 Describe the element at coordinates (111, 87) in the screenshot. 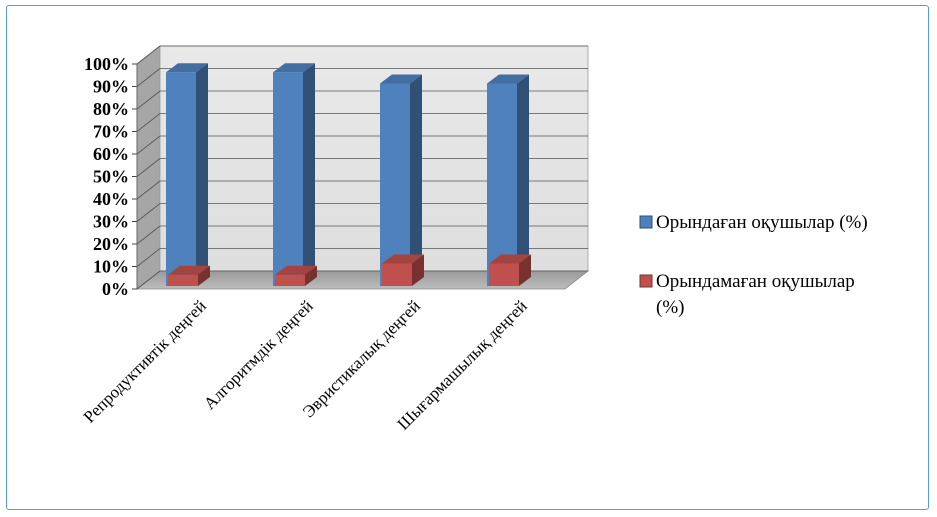

I see `y-tick-label: 90%` at that location.